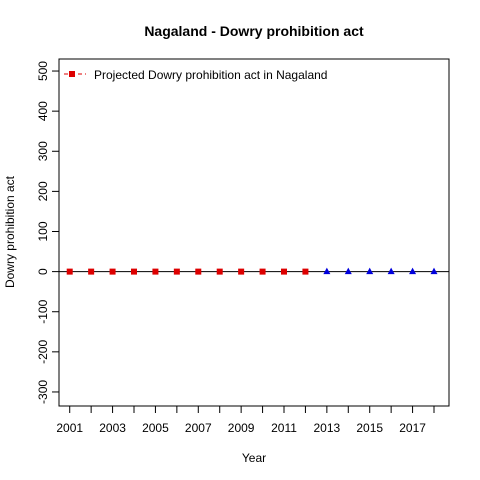  I want to click on x-tick-label: 2013, so click(327, 428).